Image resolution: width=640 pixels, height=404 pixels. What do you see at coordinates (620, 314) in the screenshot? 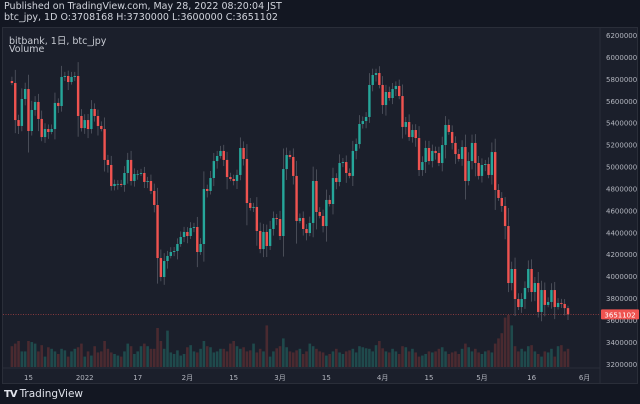
I see `last-price-badge` at bounding box center [620, 314].